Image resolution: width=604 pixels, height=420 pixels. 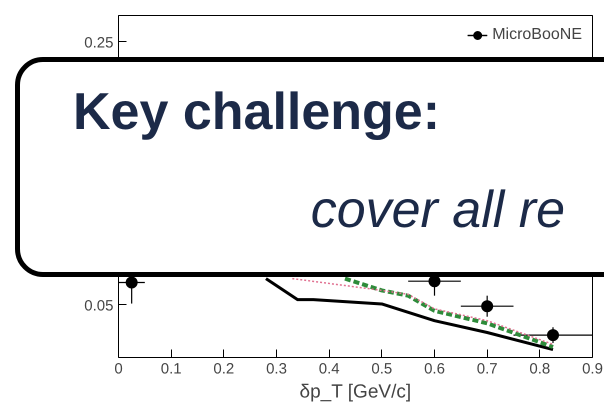 What do you see at coordinates (592, 369) in the screenshot?
I see `x-tick-label: 0.9` at bounding box center [592, 369].